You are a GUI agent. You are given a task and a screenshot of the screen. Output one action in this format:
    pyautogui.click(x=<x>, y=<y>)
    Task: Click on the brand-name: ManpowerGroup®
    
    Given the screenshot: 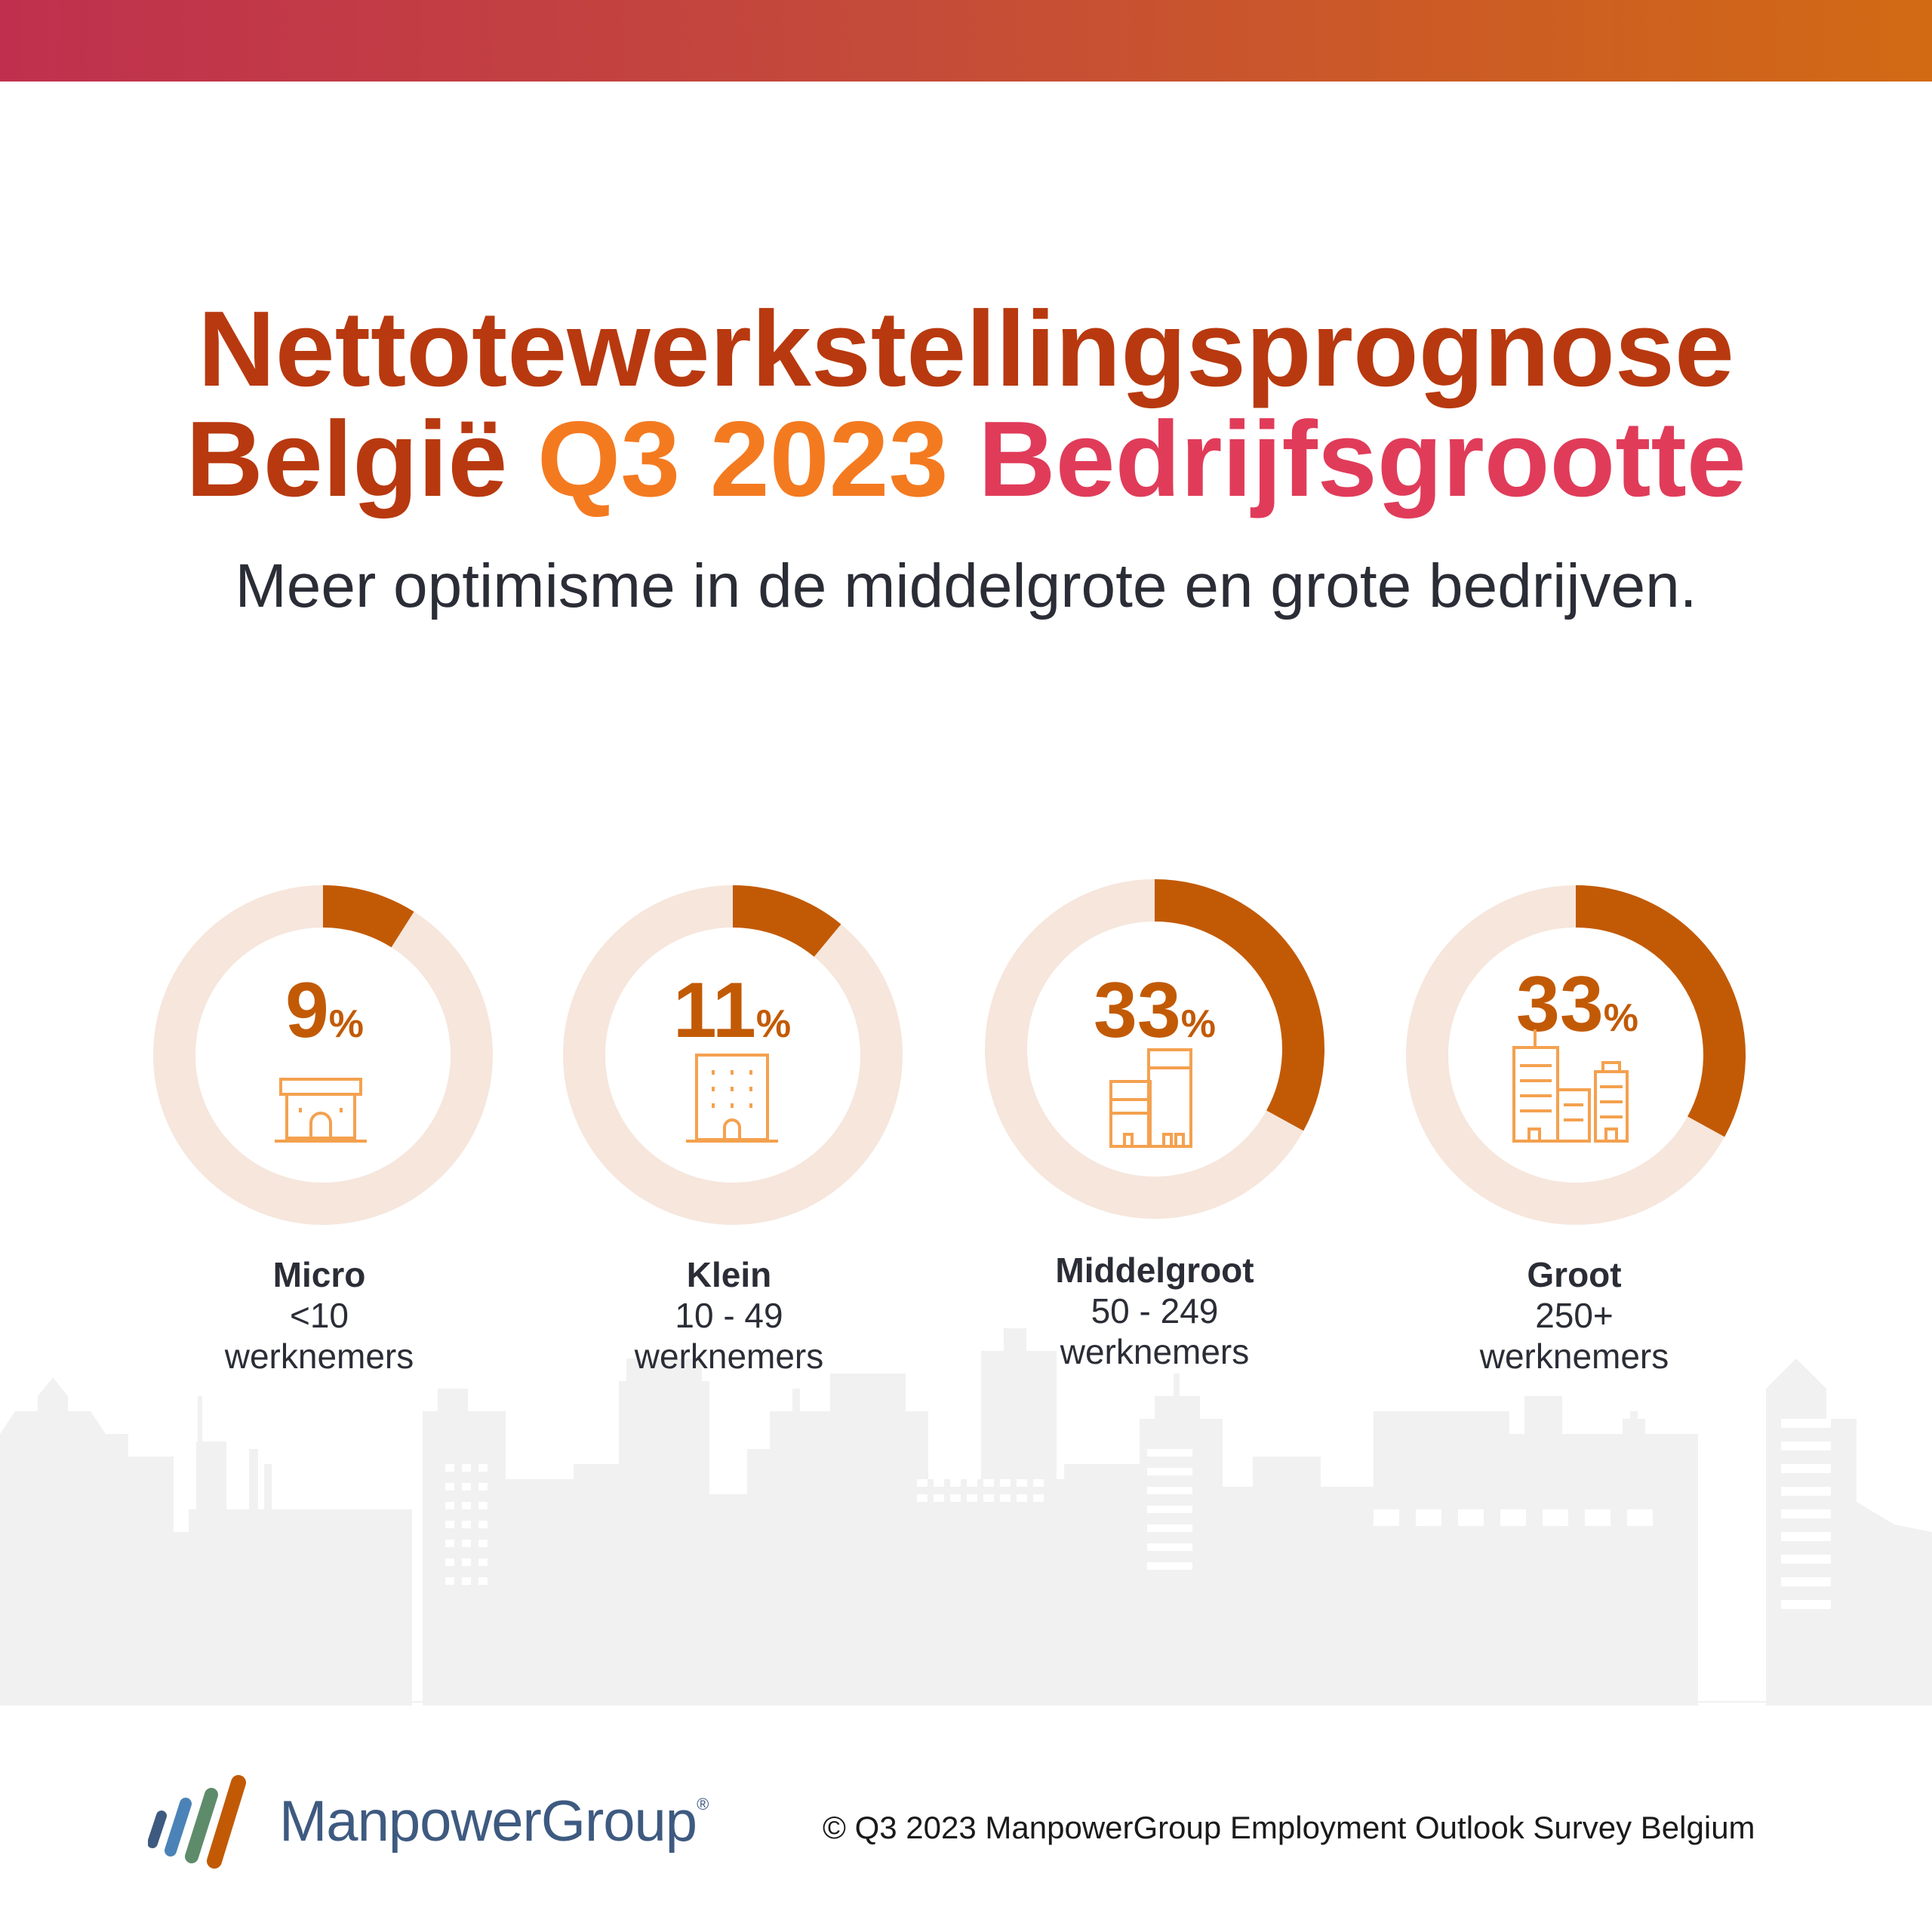 What is the action you would take?
    pyautogui.click(x=494, y=1821)
    